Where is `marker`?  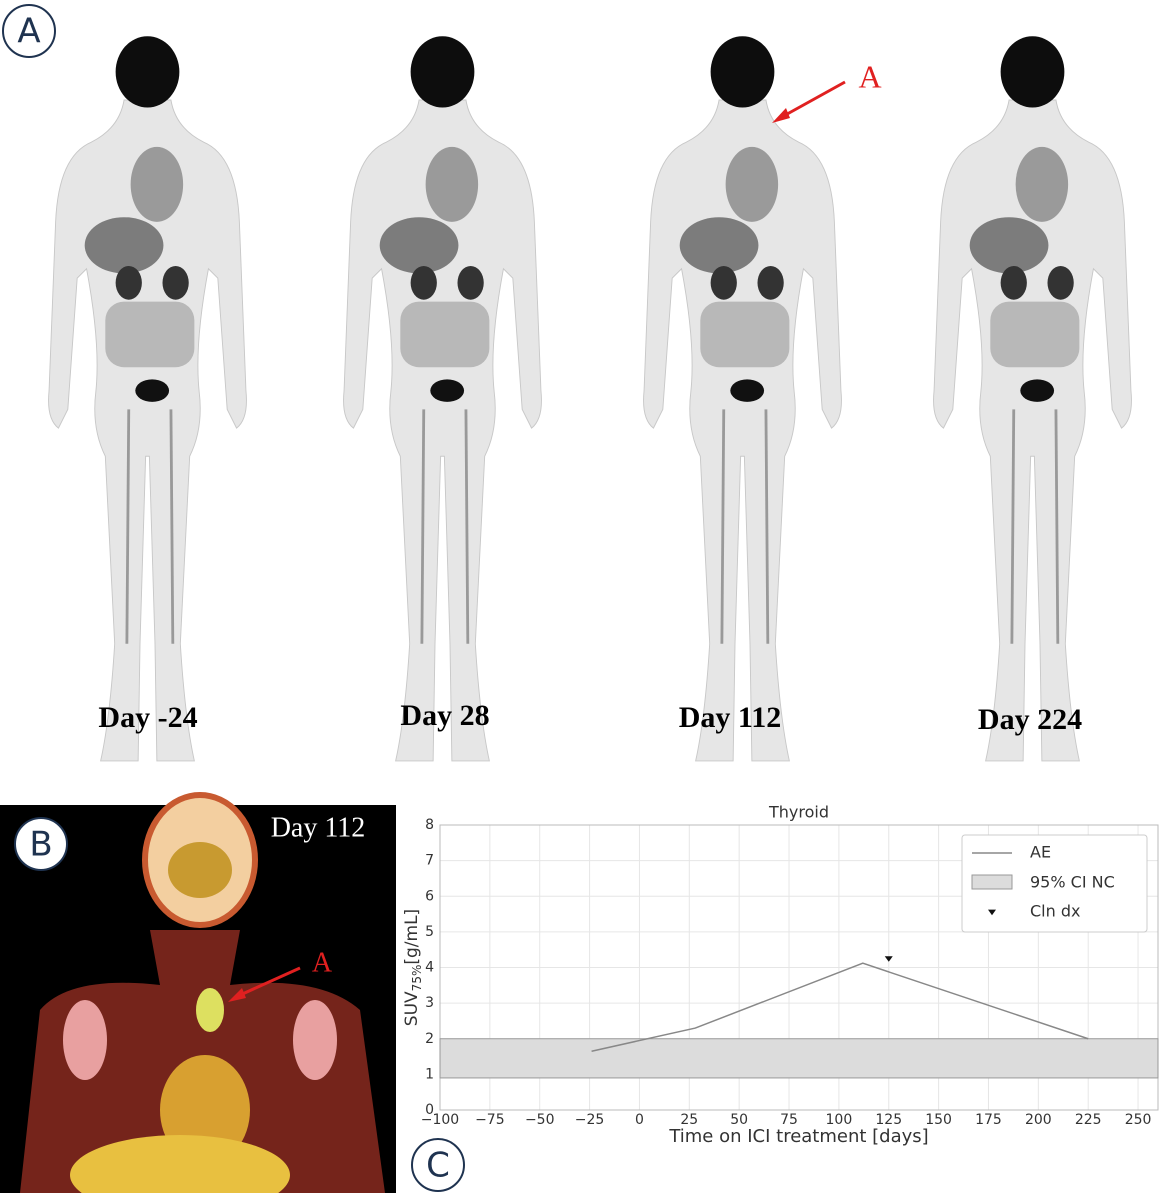 marker is located at coordinates (888, 959).